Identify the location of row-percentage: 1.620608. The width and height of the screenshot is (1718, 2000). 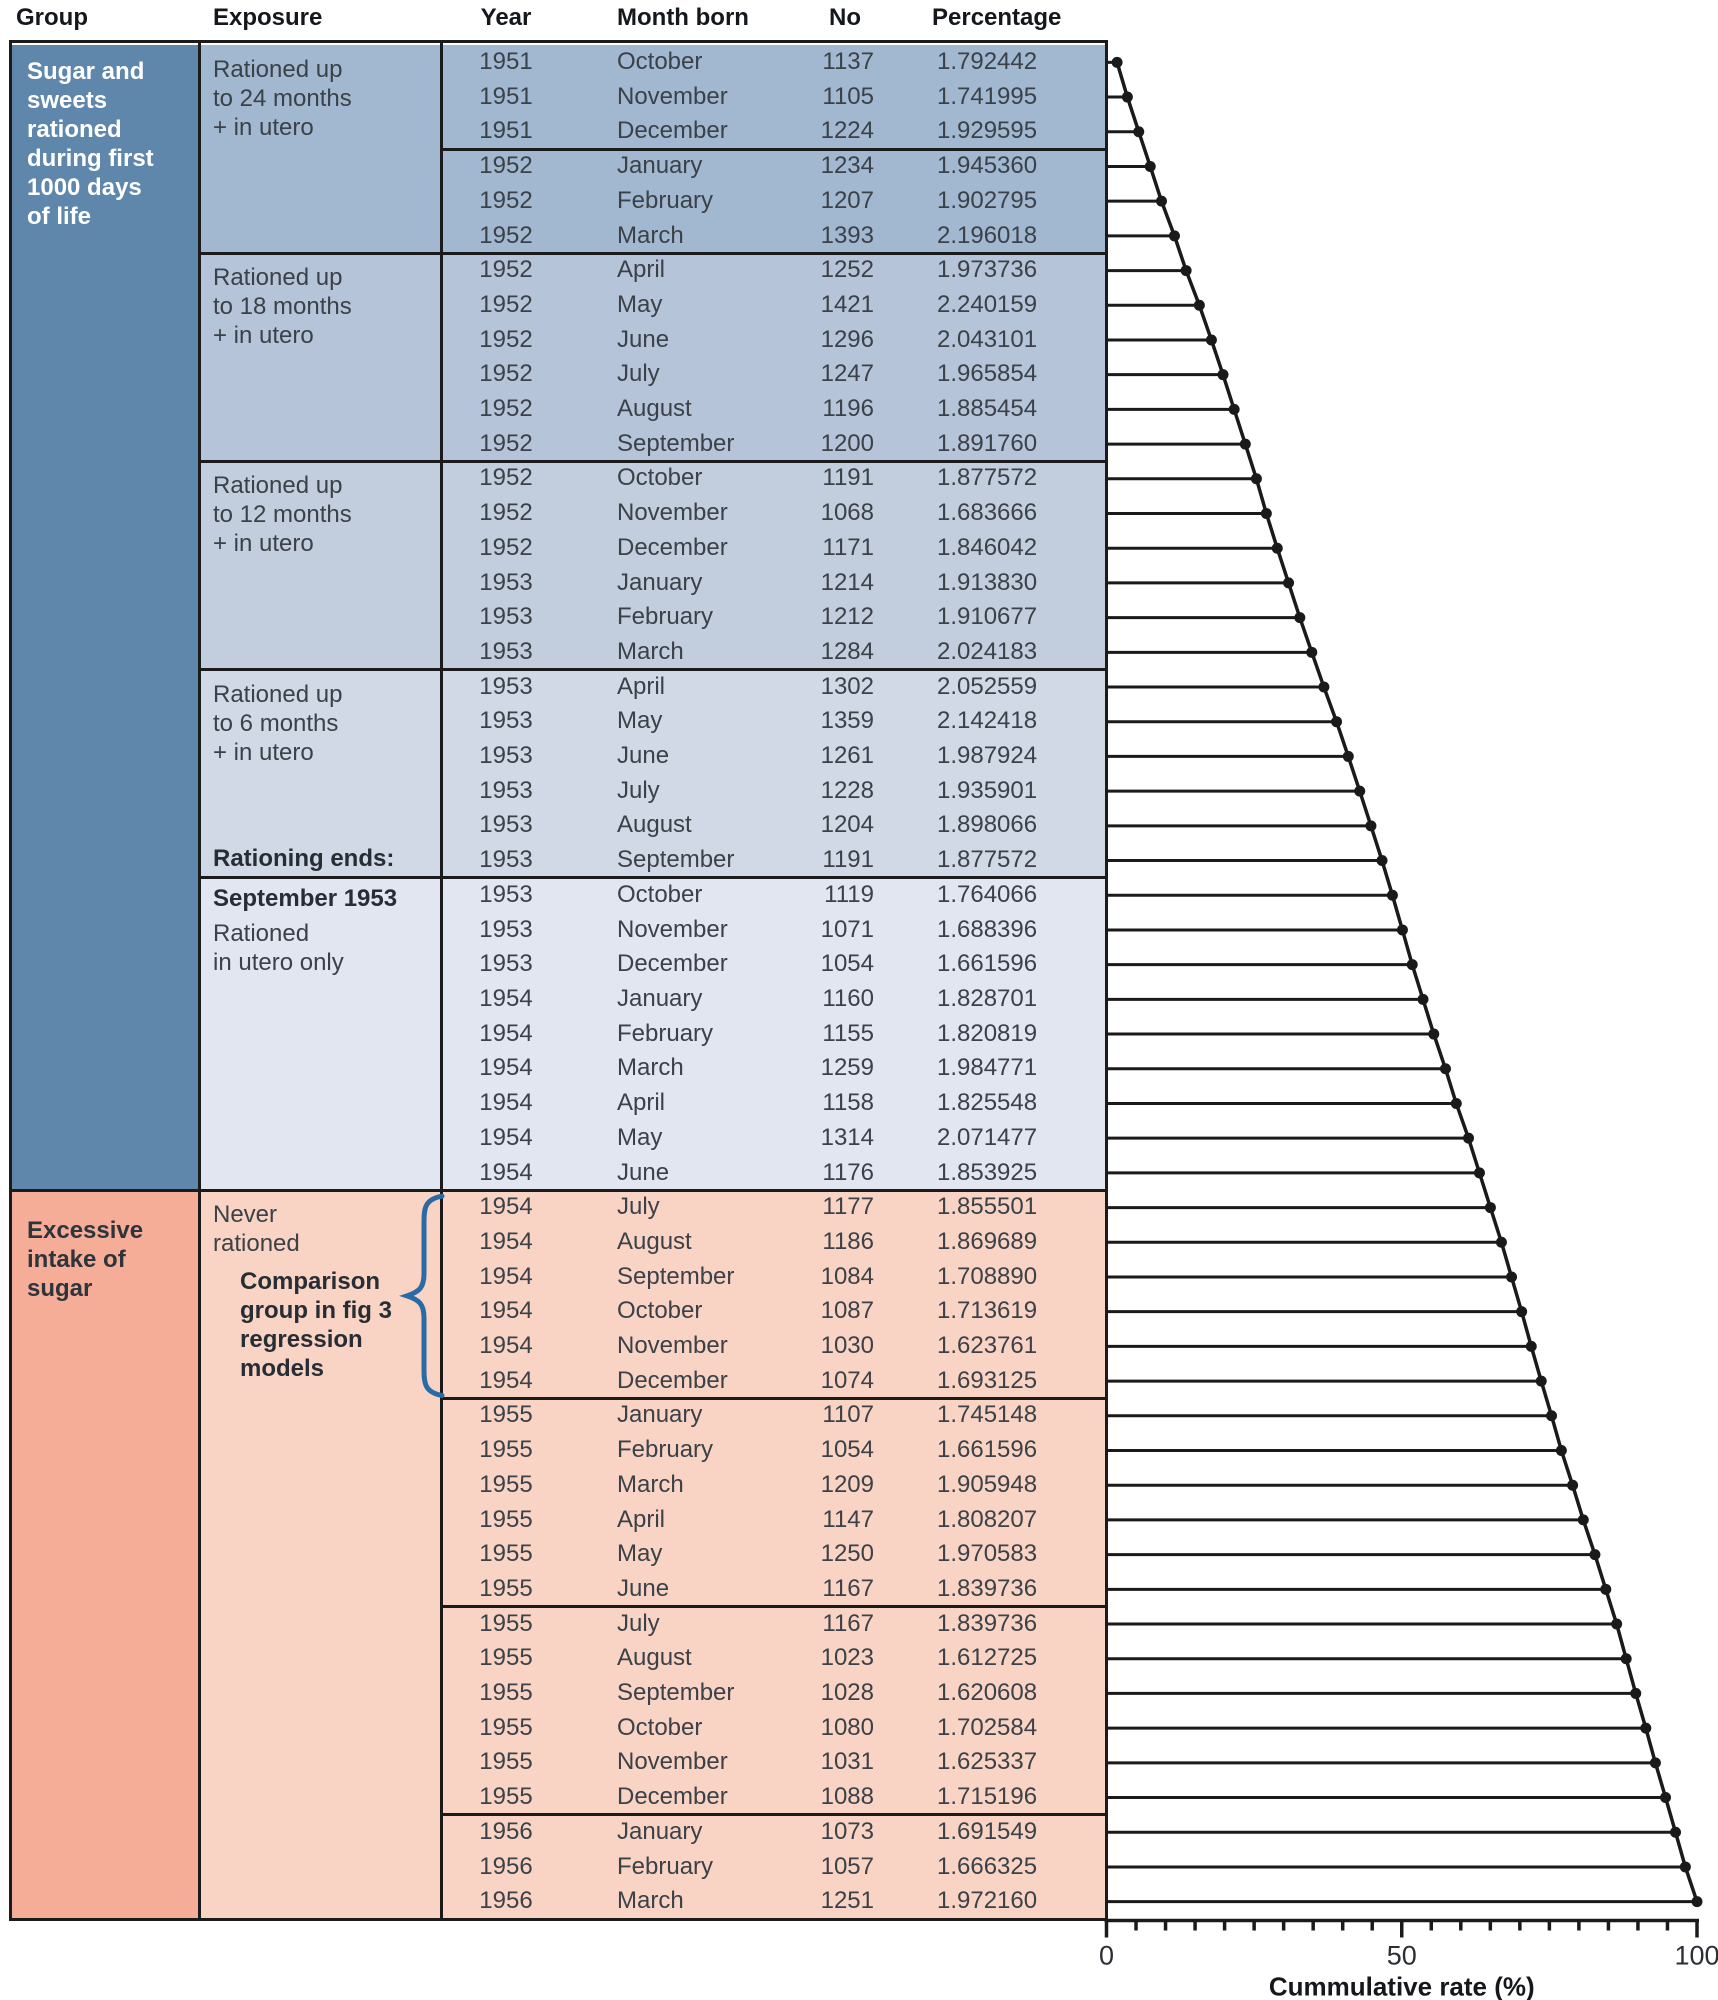
(987, 1693).